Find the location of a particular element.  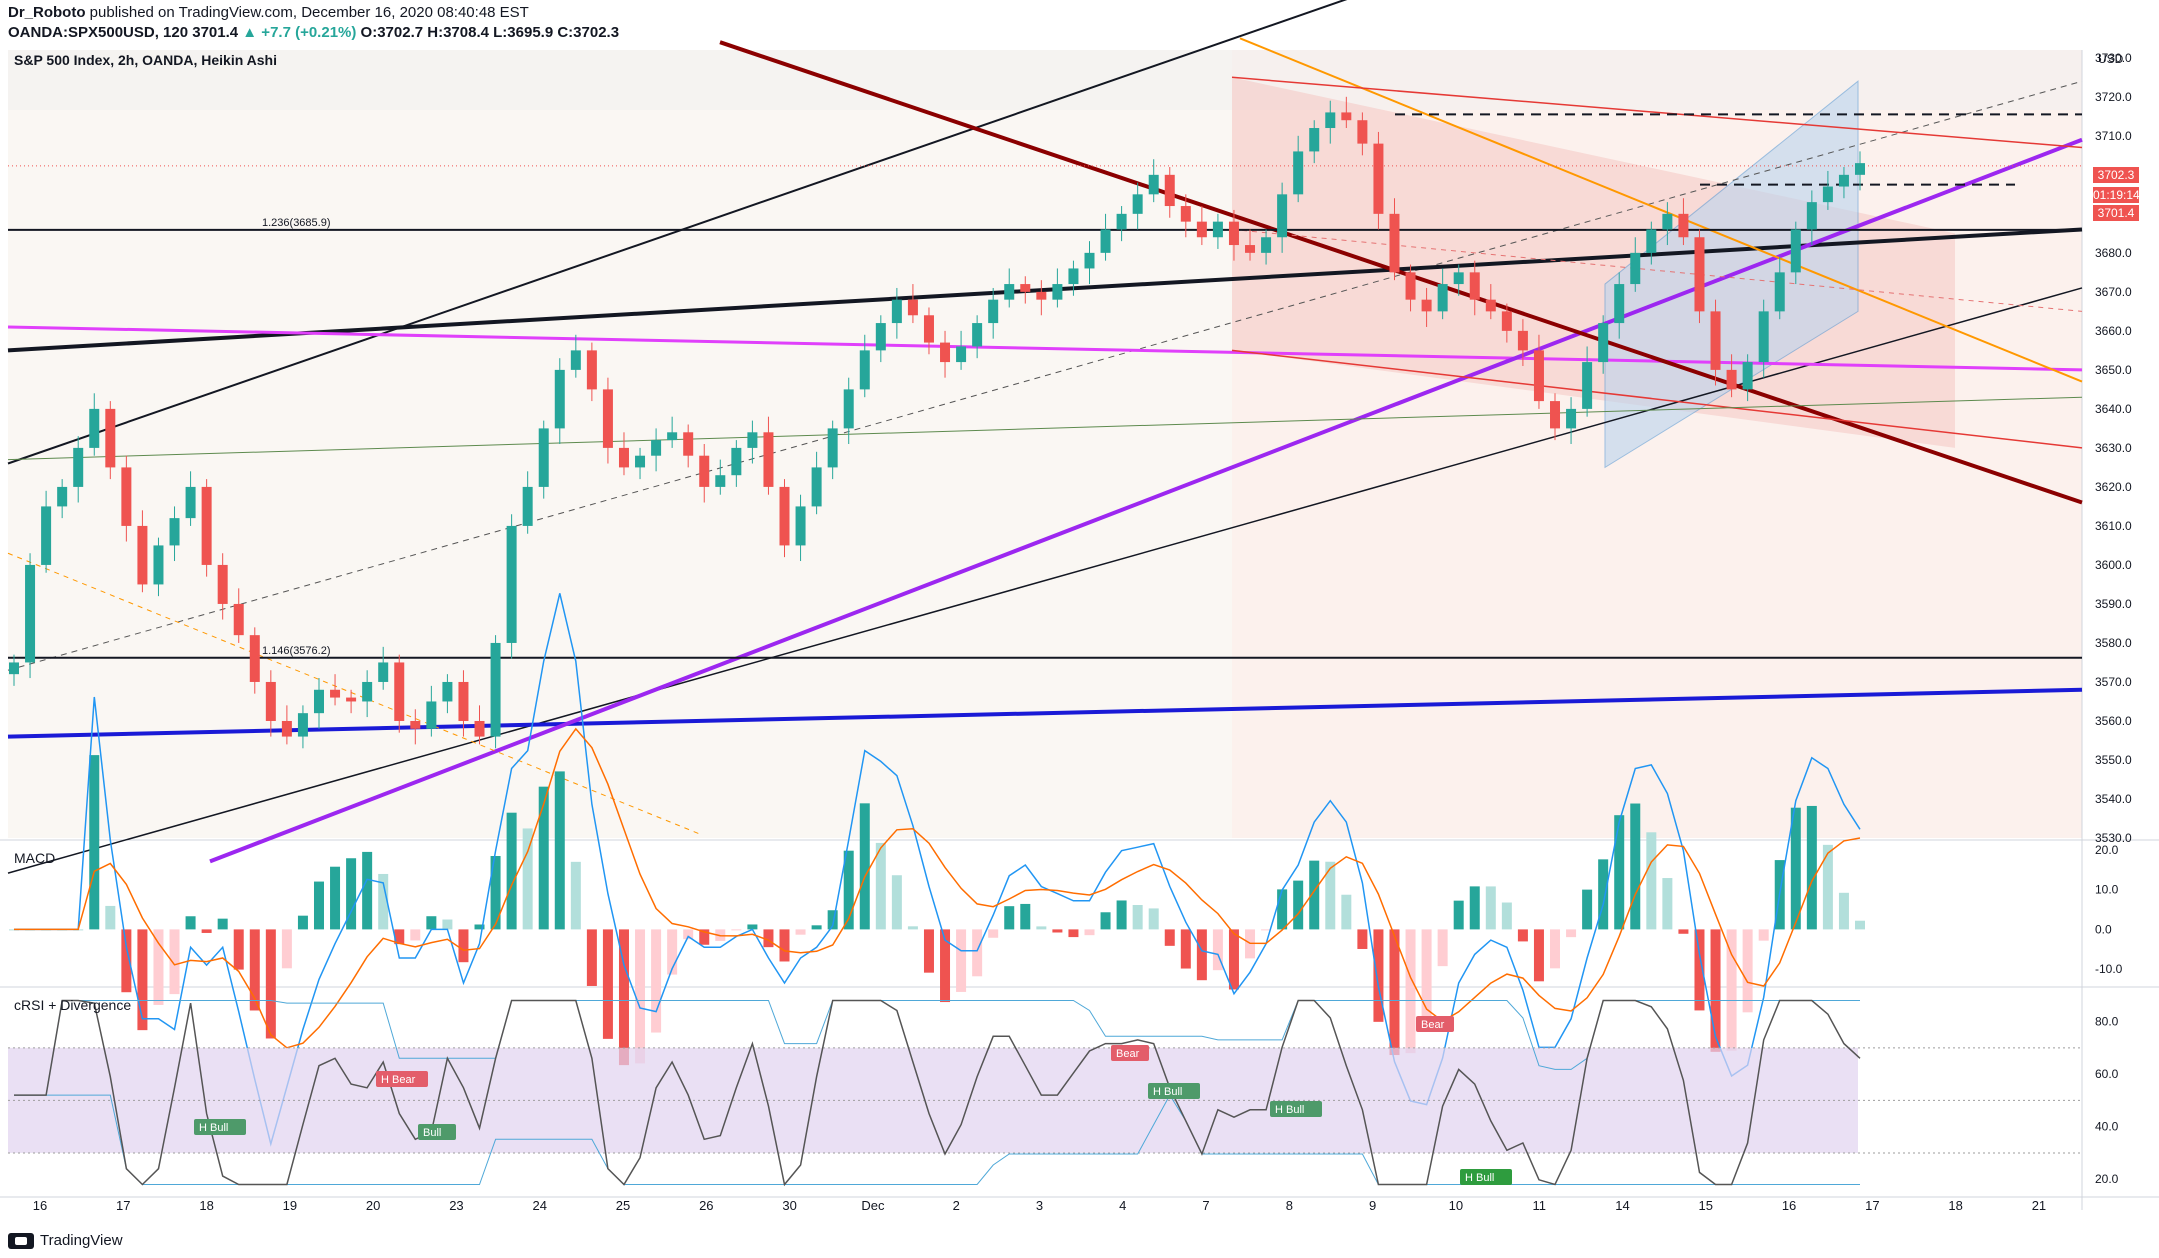

y-tick-label: 3660.0 is located at coordinates (2113, 331).